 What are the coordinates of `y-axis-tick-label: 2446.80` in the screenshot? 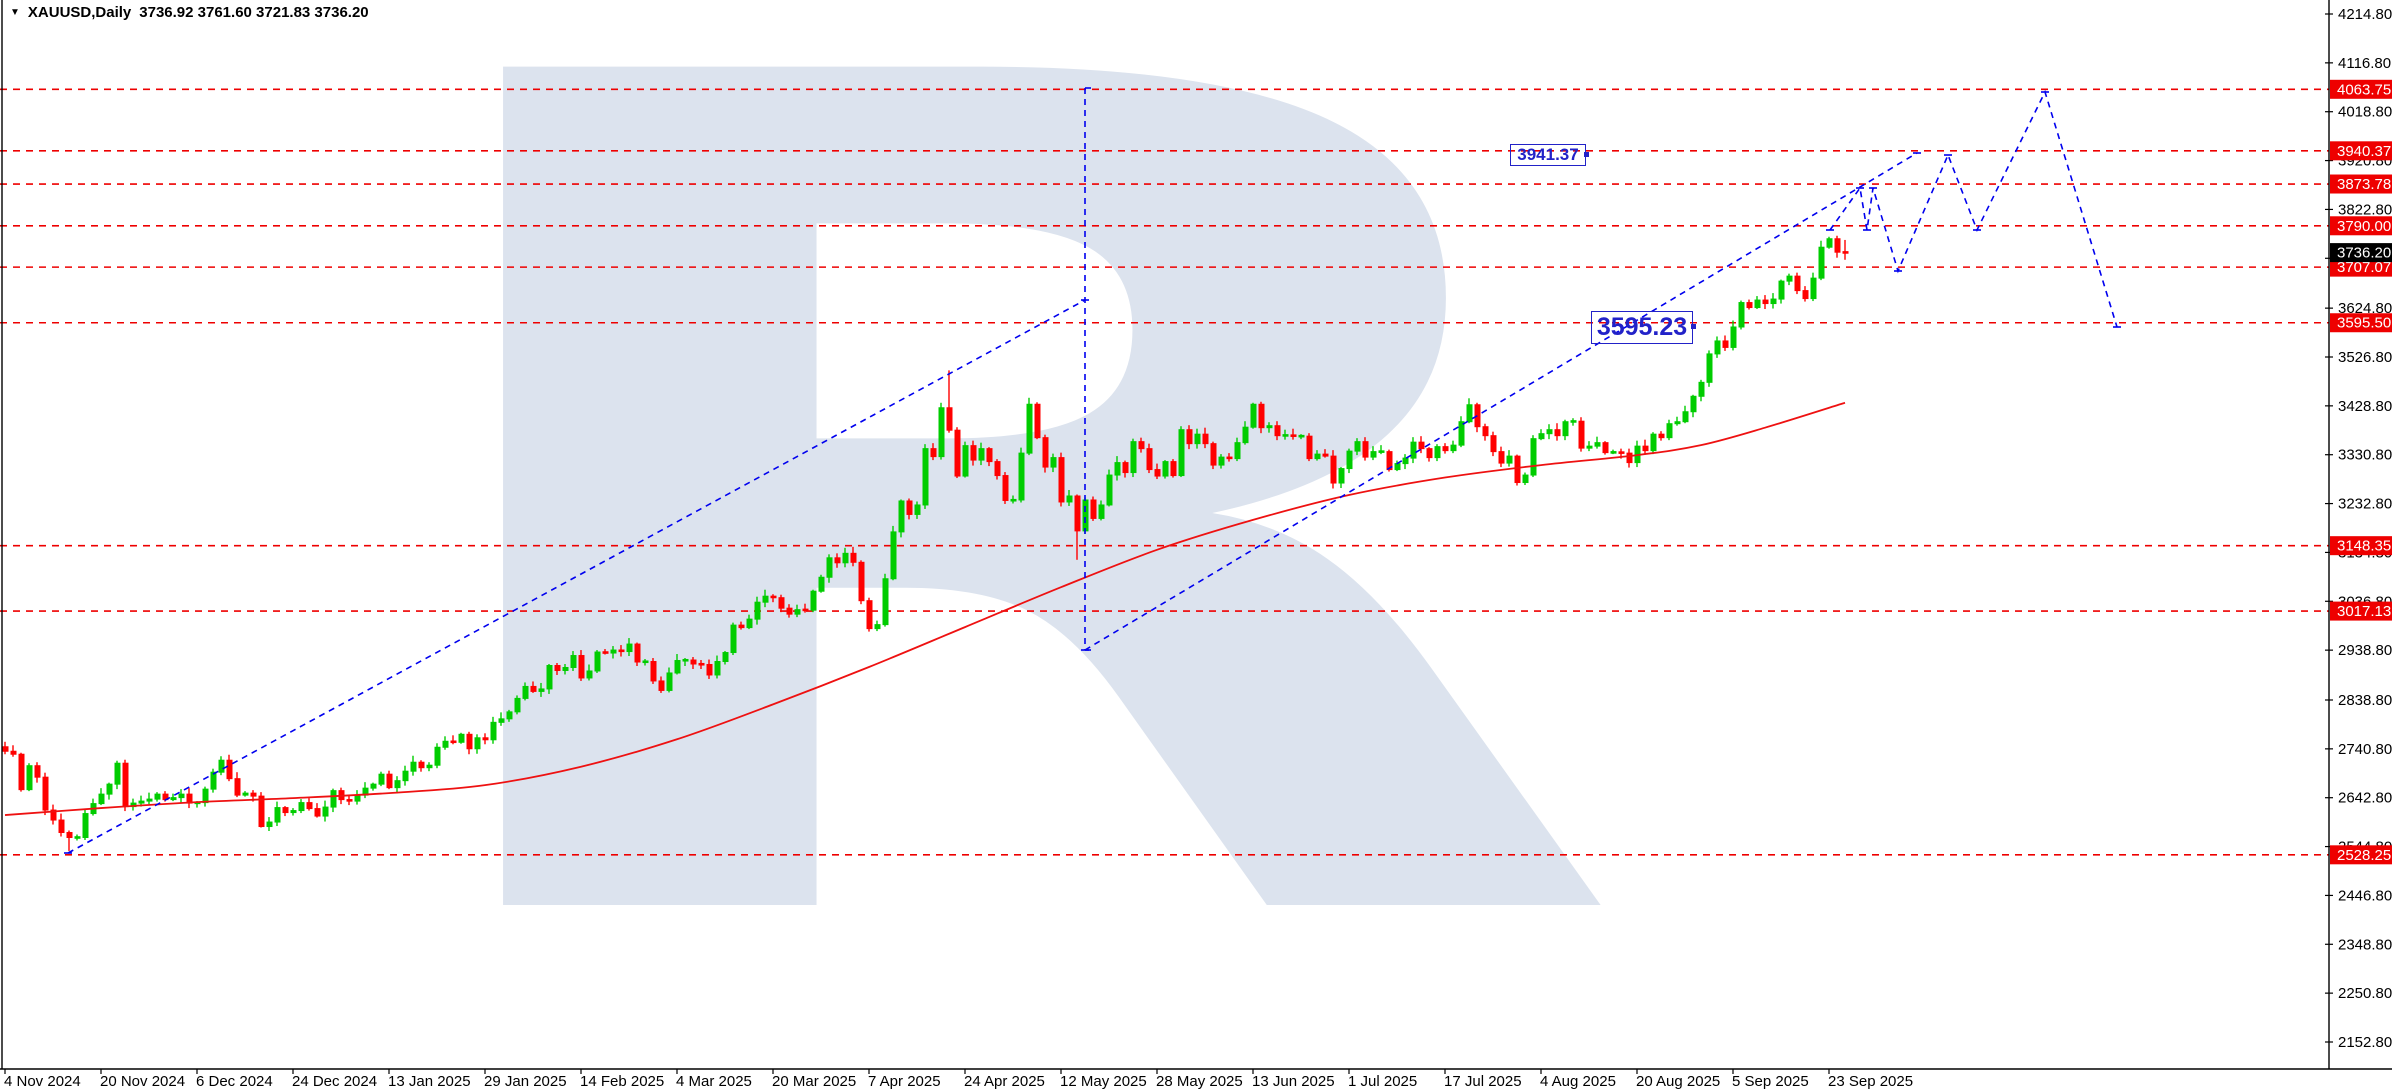 It's located at (2365, 895).